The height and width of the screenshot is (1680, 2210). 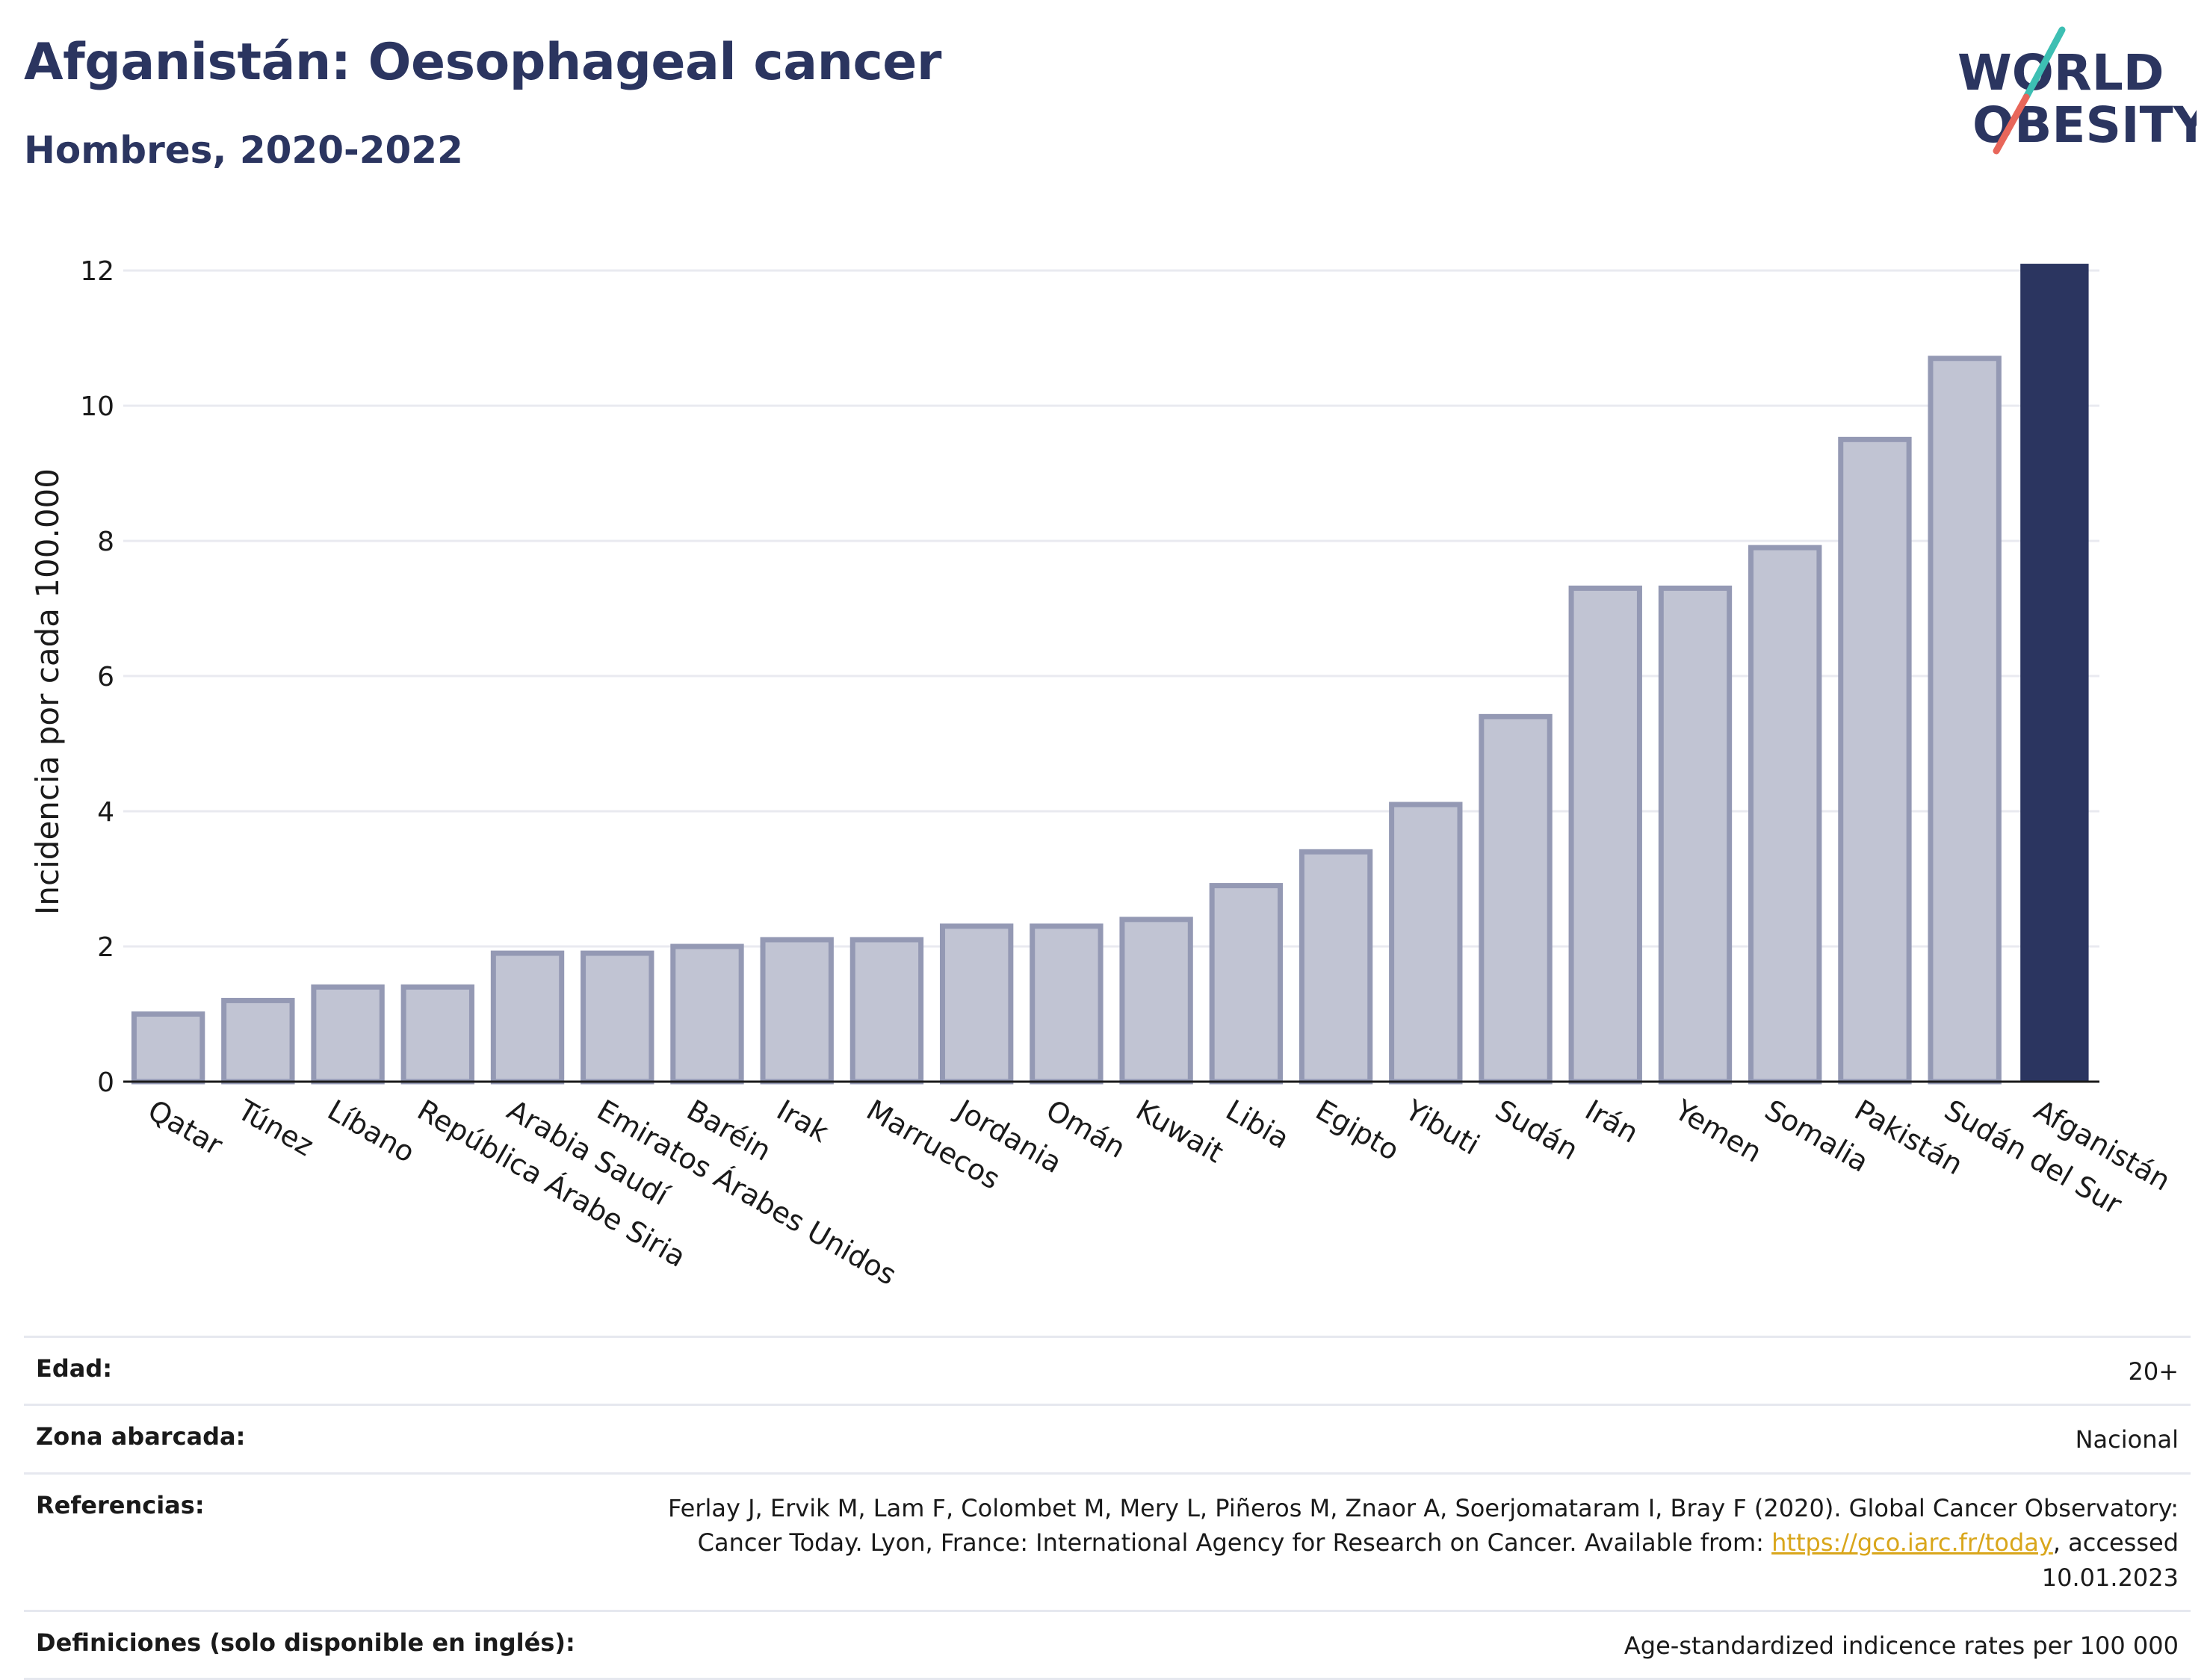 I want to click on bar-pakistán, so click(x=1875, y=760).